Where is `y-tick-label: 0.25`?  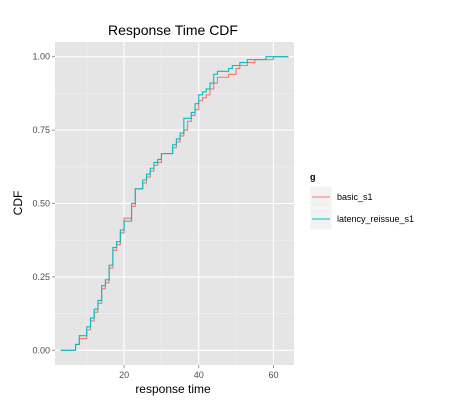
y-tick-label: 0.25 is located at coordinates (41, 277).